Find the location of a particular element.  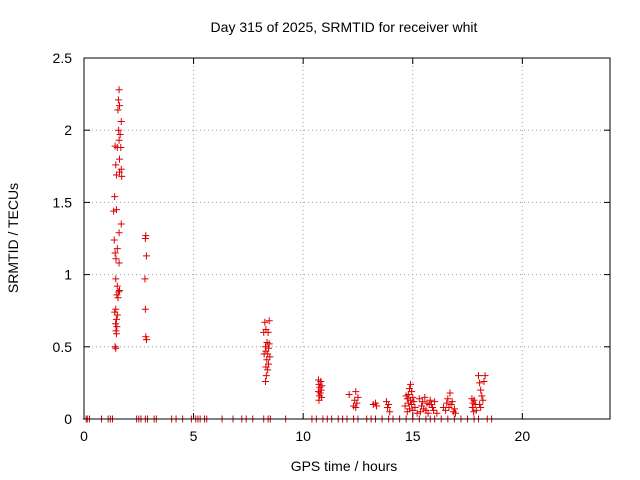

y-tick-label: 2 is located at coordinates (68, 130).